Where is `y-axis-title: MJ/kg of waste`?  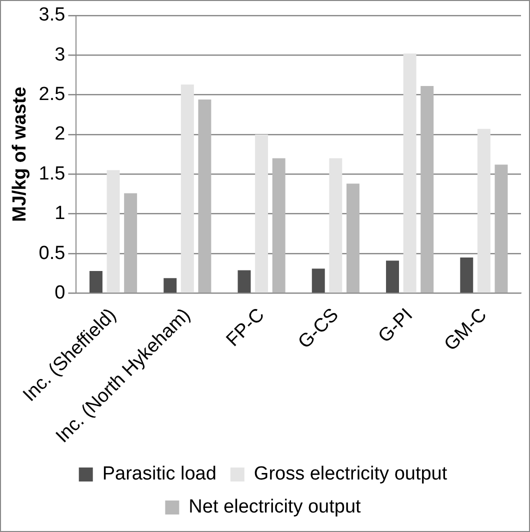
y-axis-title: MJ/kg of waste is located at coordinates (20, 154).